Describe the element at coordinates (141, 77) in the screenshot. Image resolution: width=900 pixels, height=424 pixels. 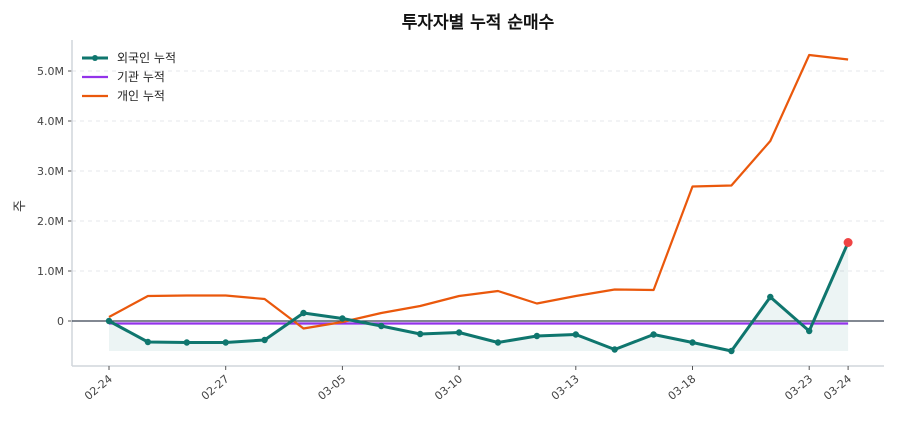
I see `legend-label: 기관 누적` at that location.